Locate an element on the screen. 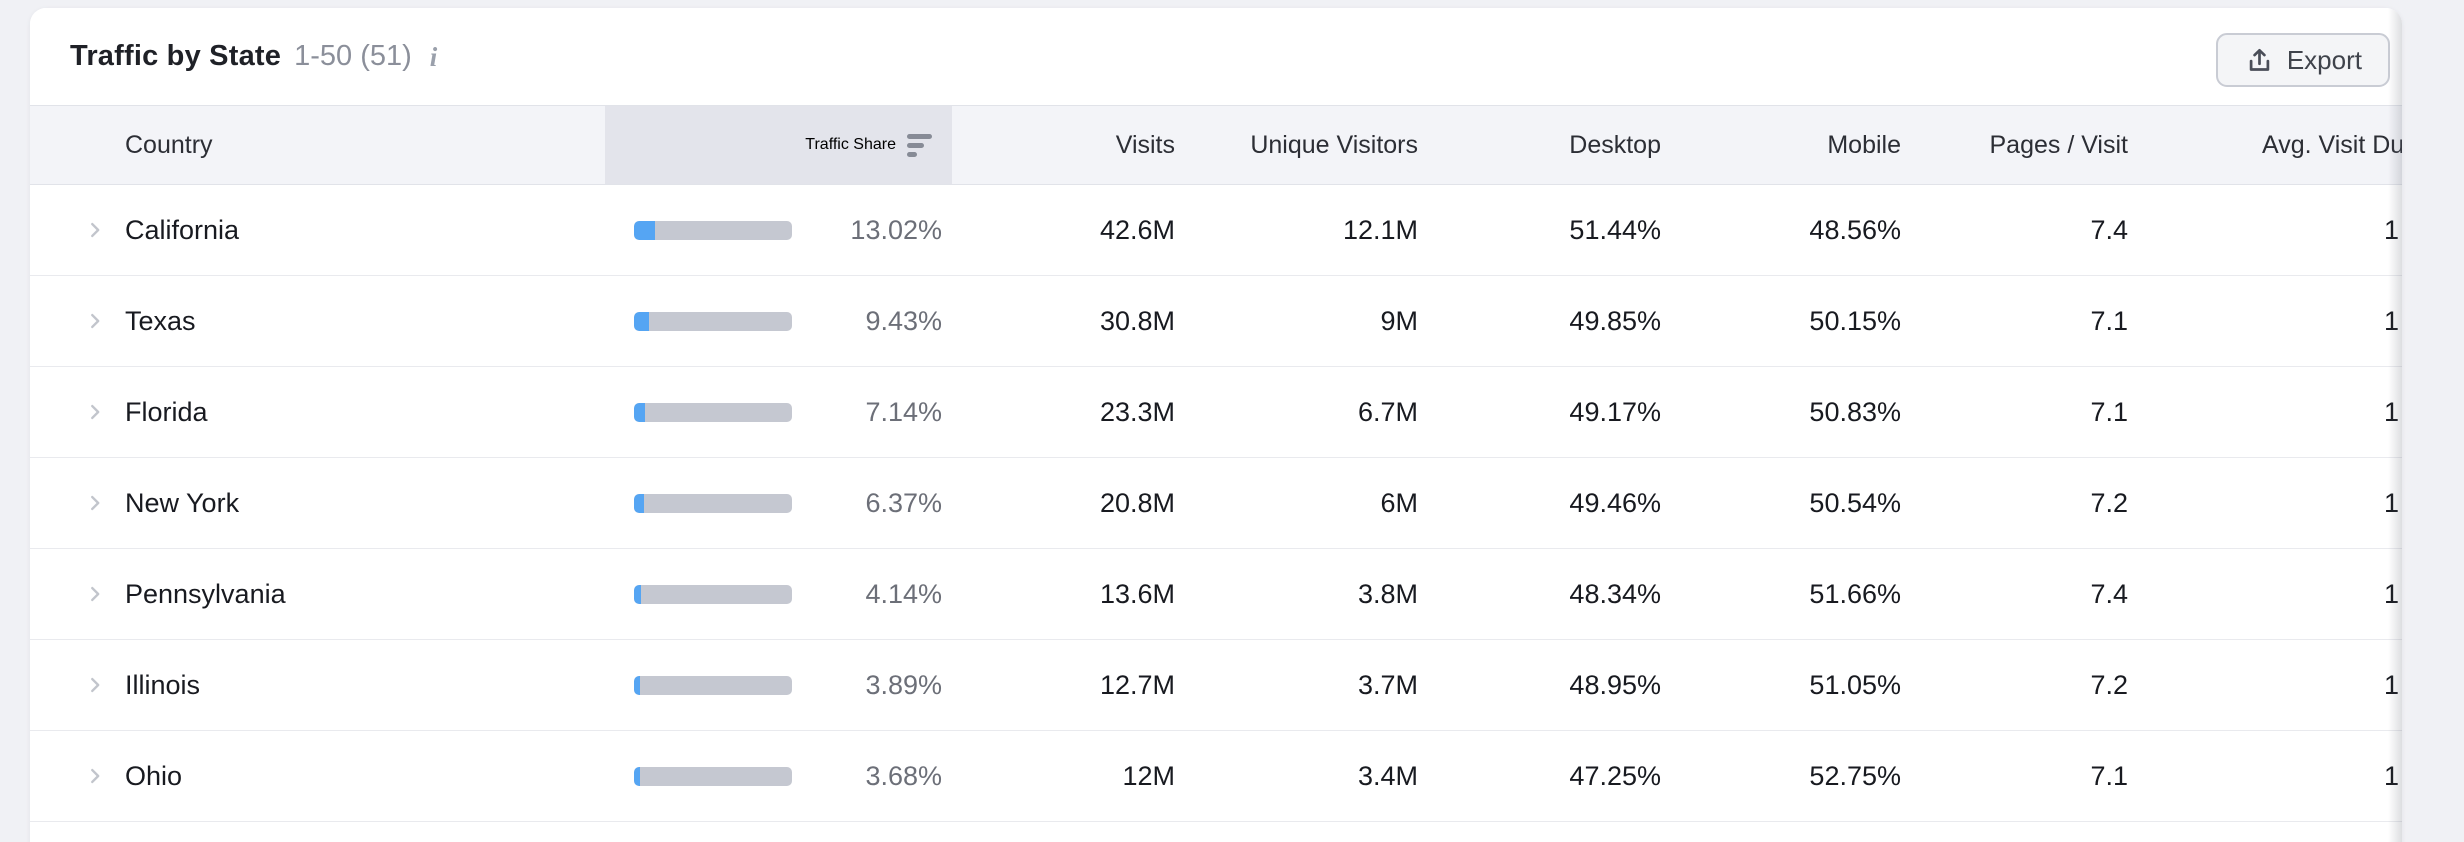 The image size is (2464, 842). column-header-unique-visitors: Unique Visitors is located at coordinates (1334, 144).